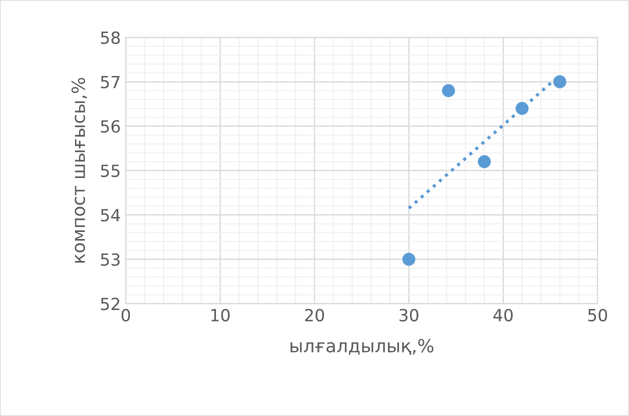 The width and height of the screenshot is (629, 416). I want to click on y-tick-label: 53, so click(110, 259).